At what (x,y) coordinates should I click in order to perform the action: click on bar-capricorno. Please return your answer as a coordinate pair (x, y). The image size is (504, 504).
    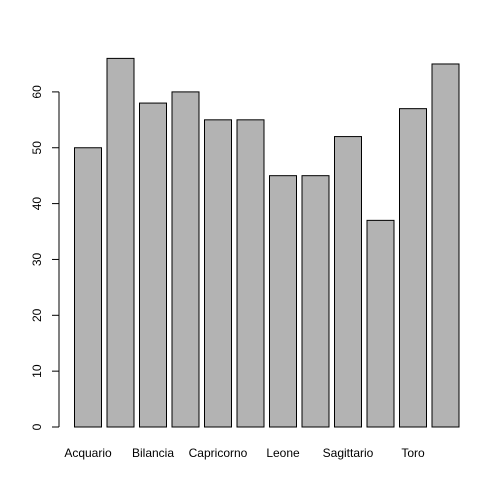
    Looking at the image, I should click on (218, 273).